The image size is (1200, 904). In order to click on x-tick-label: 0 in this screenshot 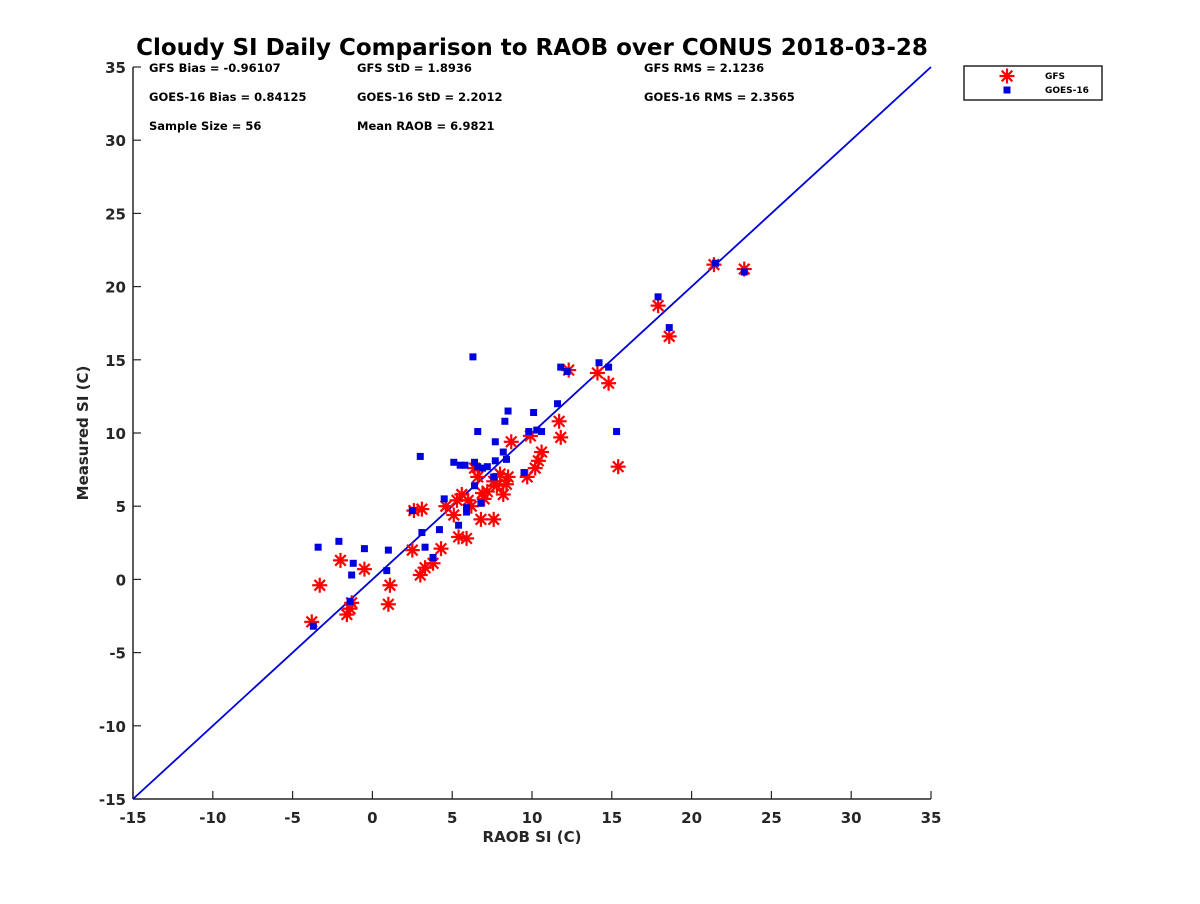, I will do `click(372, 818)`.